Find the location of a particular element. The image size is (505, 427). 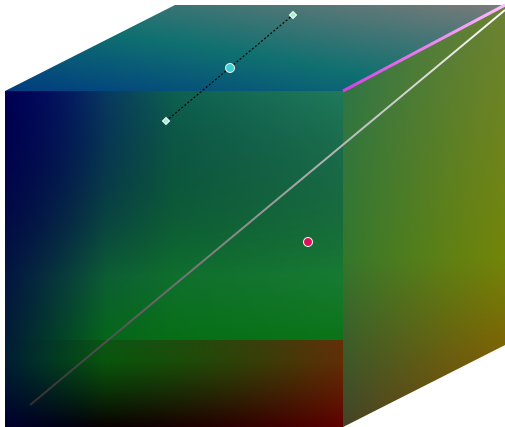

dotted-segment is located at coordinates (229, 68).